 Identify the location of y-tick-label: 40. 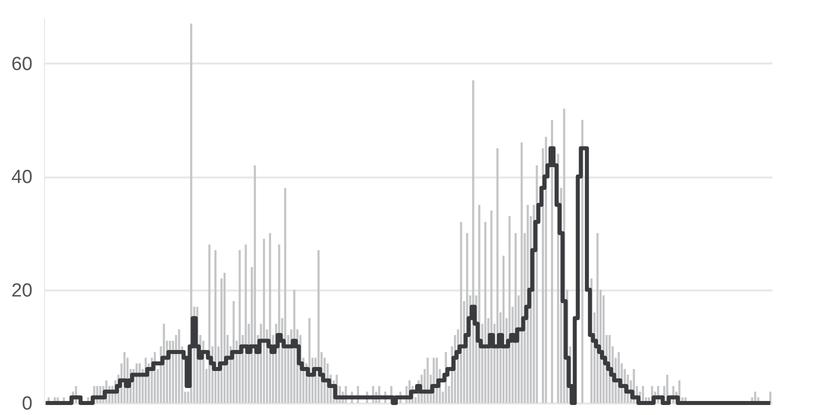
(21, 177).